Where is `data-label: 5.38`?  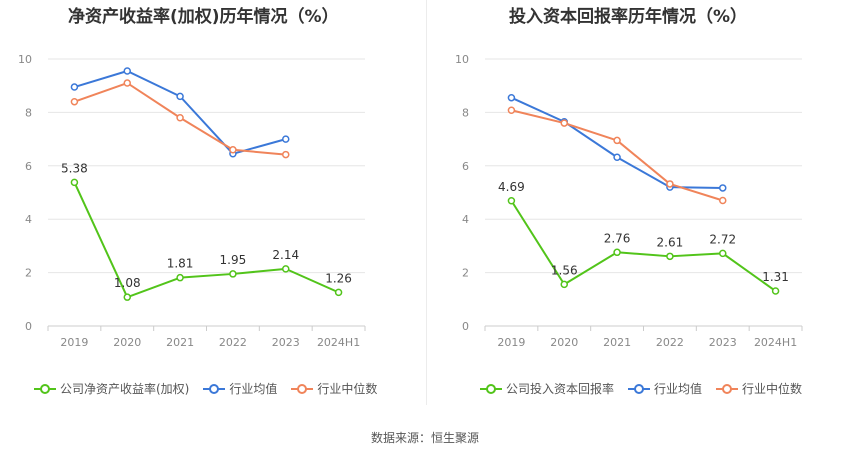
data-label: 5.38 is located at coordinates (74, 168).